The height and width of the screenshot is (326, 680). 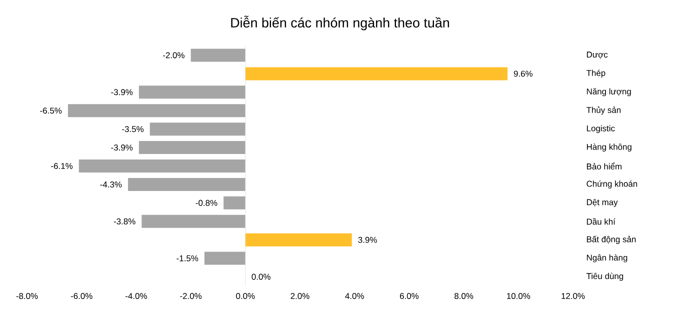 I want to click on x-tick-label: -2.0%, so click(x=191, y=296).